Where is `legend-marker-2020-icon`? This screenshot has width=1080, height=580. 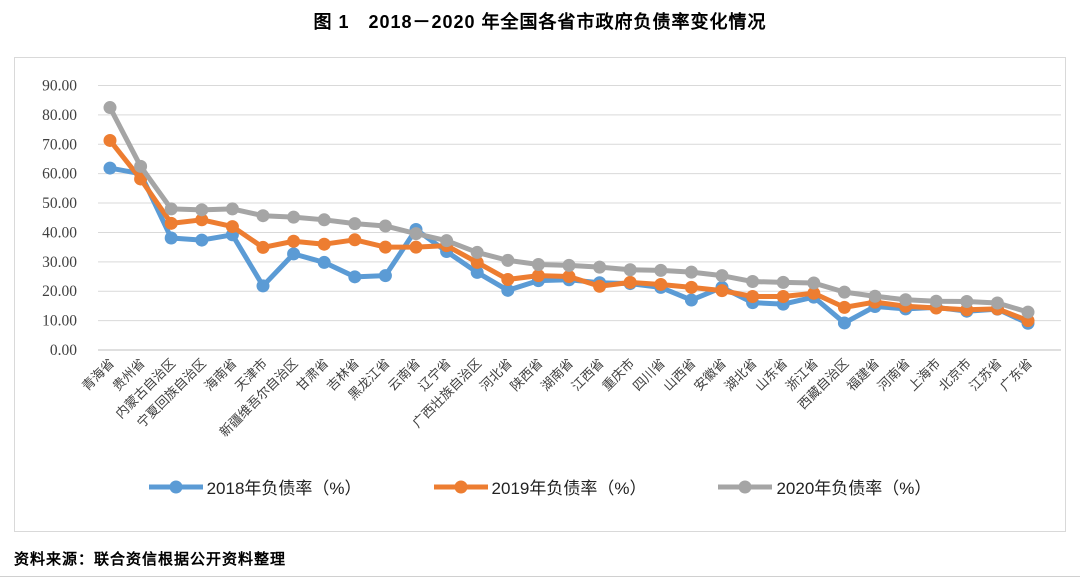
legend-marker-2020-icon is located at coordinates (745, 486).